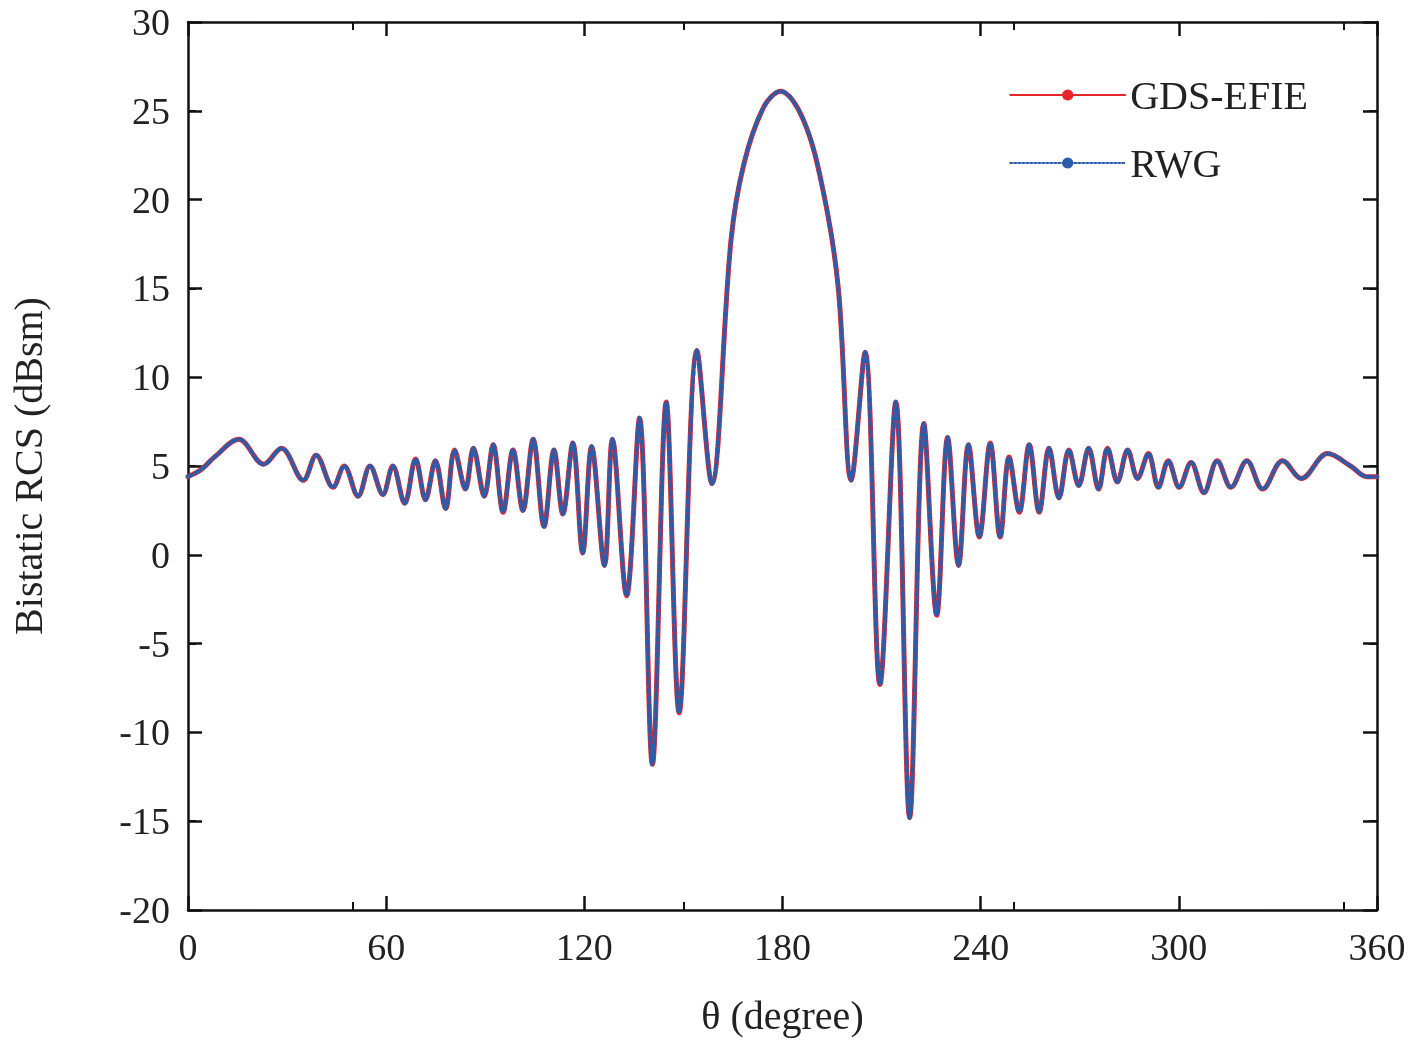 The image size is (1413, 1063). What do you see at coordinates (151, 110) in the screenshot?
I see `y-tick-label: 25` at bounding box center [151, 110].